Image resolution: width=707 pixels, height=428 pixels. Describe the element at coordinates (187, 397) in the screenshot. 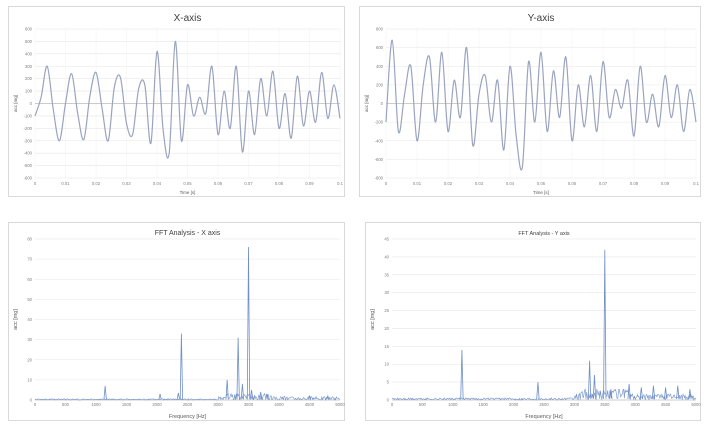

I see `noise-floor` at that location.